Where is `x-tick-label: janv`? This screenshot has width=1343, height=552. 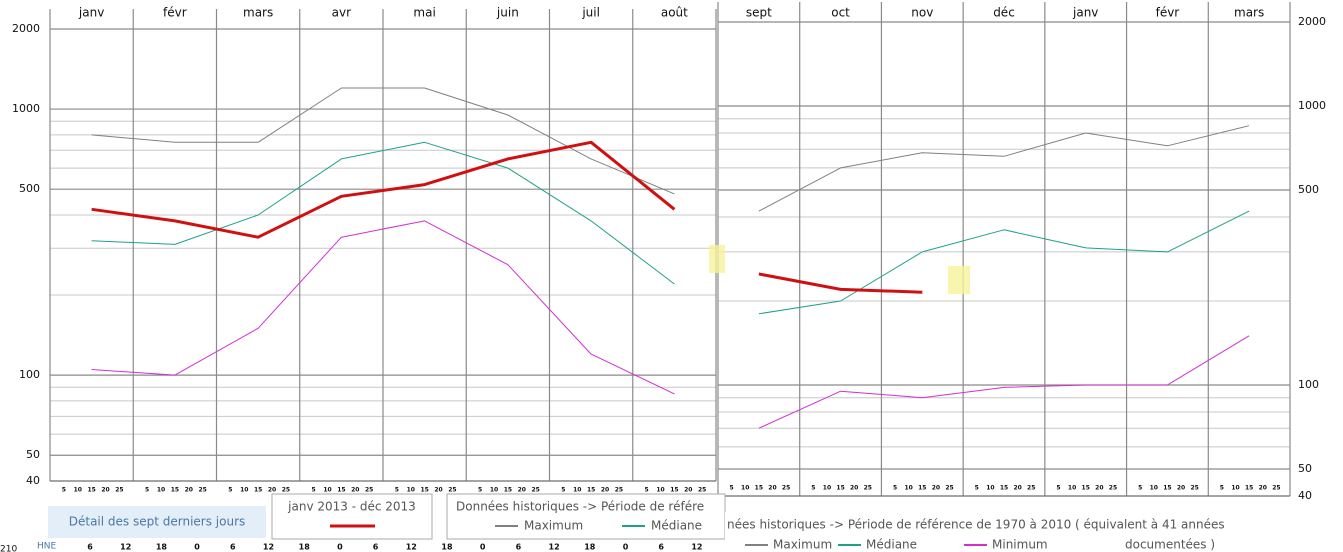 x-tick-label: janv is located at coordinates (1085, 13).